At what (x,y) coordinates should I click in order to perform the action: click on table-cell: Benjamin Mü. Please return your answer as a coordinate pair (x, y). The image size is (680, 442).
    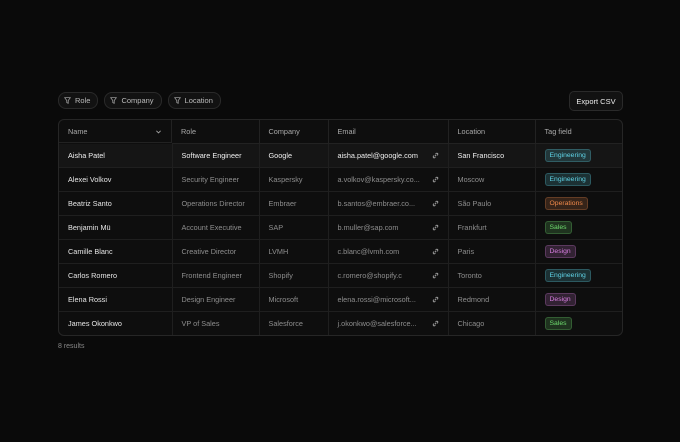
    Looking at the image, I should click on (116, 227).